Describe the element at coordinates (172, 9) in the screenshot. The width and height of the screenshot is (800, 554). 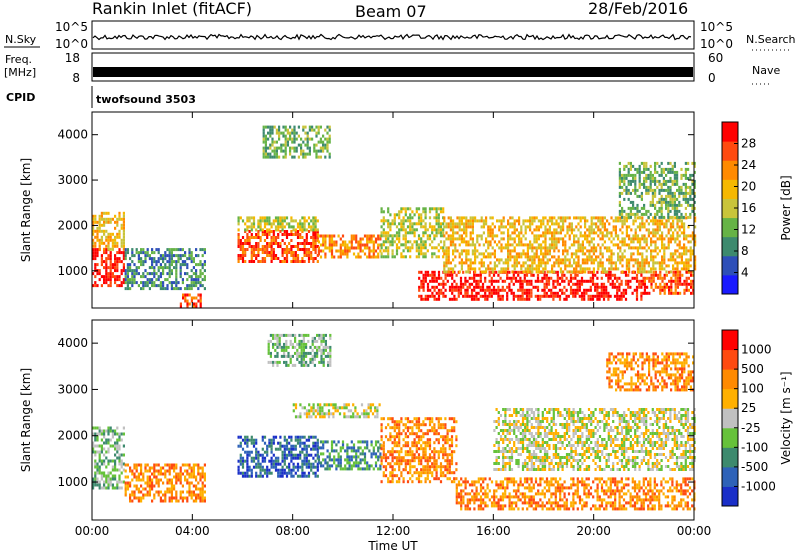
I see `station-title: Rankin Inlet (fitACF)` at that location.